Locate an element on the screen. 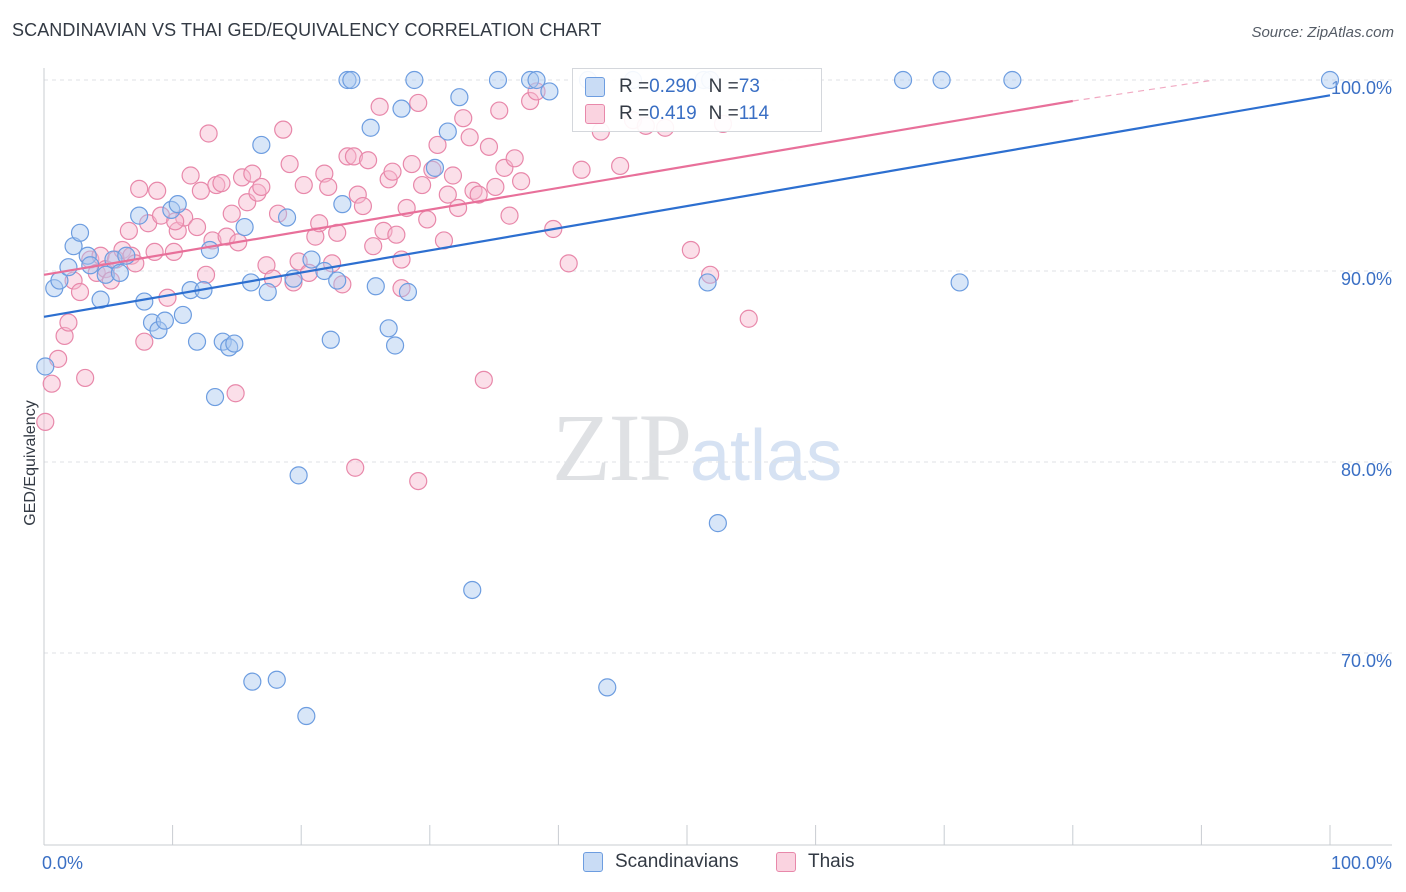  stats-legend-row-thais: R = 0.419 N = 114 is located at coordinates (677, 114).